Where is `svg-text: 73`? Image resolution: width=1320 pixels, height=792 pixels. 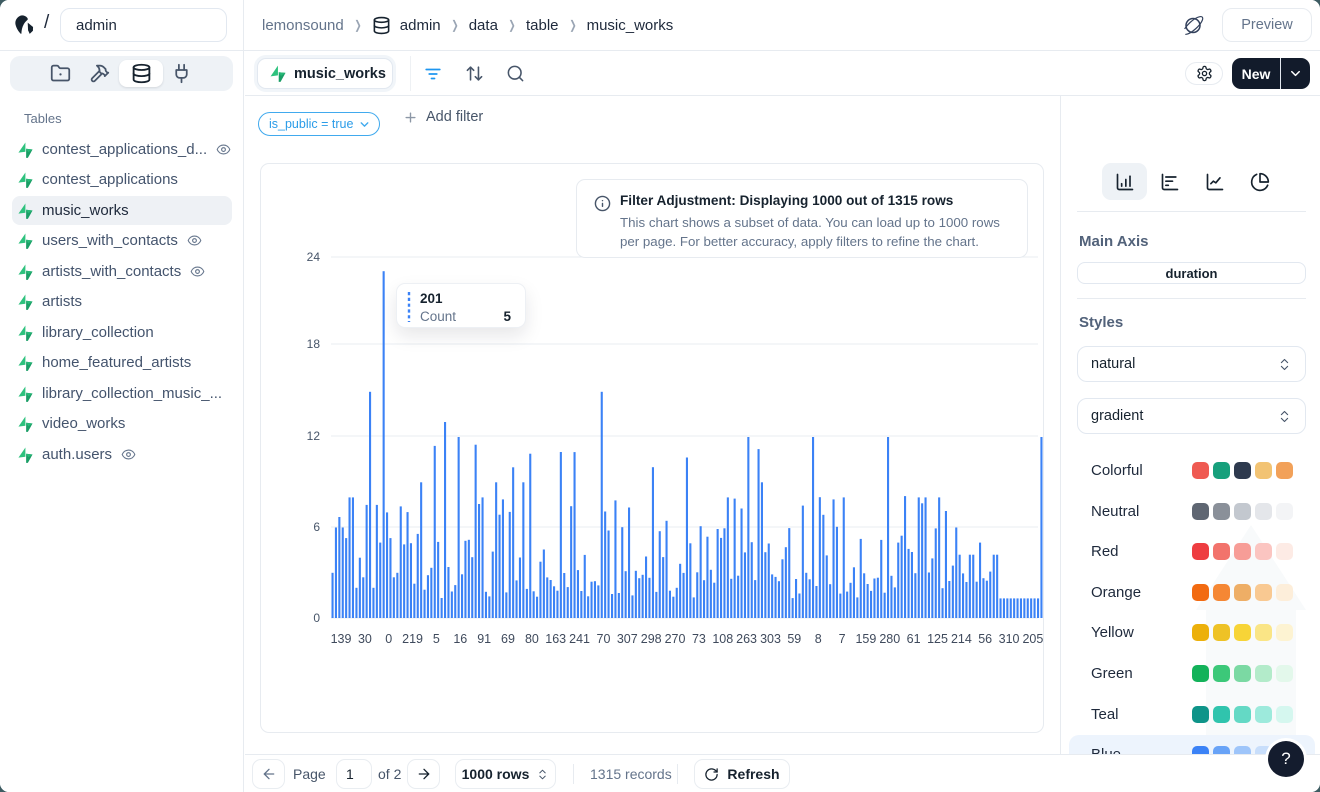
svg-text: 73 is located at coordinates (699, 639).